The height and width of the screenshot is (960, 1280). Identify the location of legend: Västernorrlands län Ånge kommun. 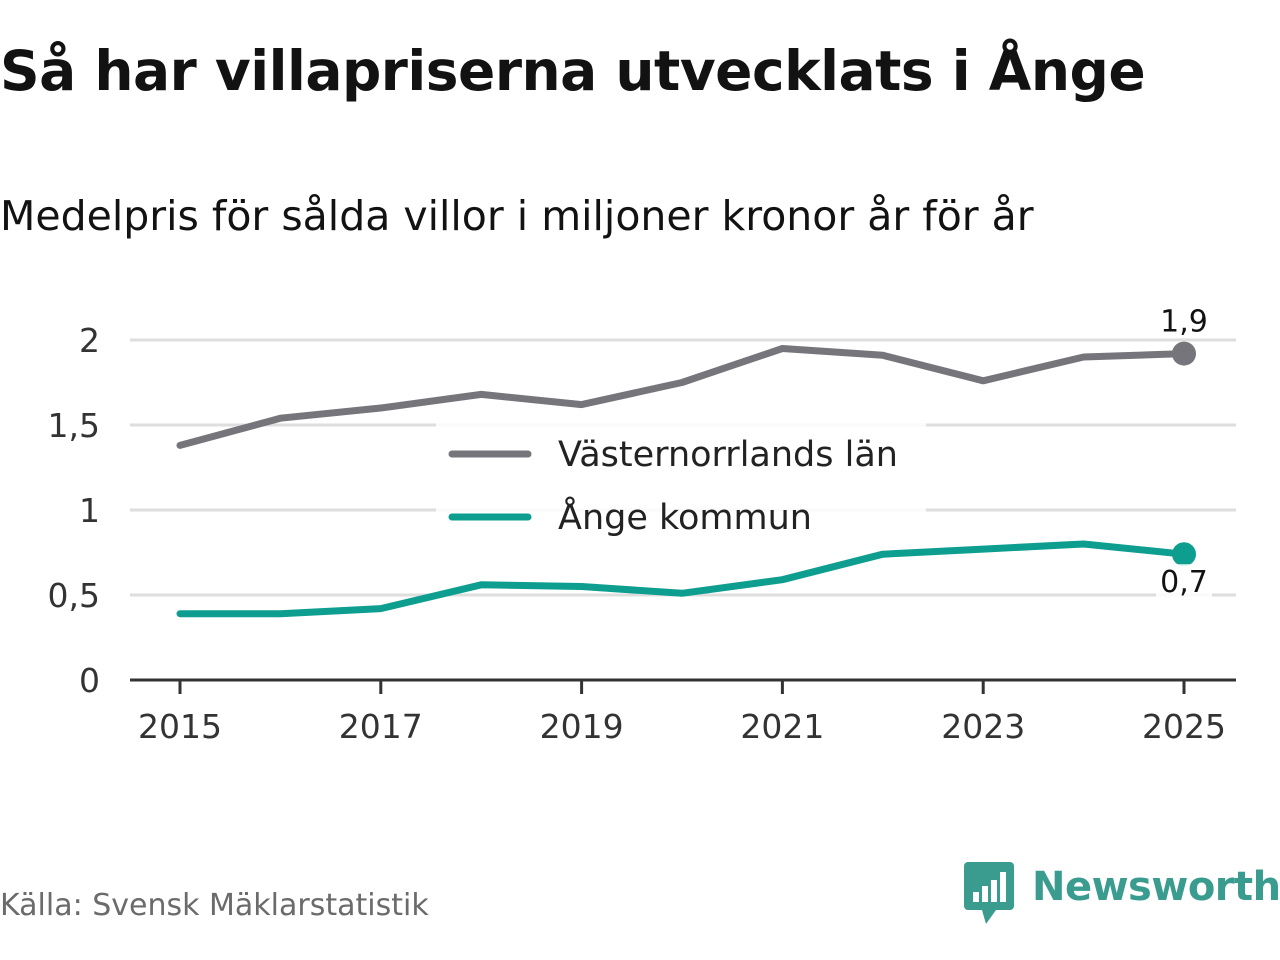
(681, 484).